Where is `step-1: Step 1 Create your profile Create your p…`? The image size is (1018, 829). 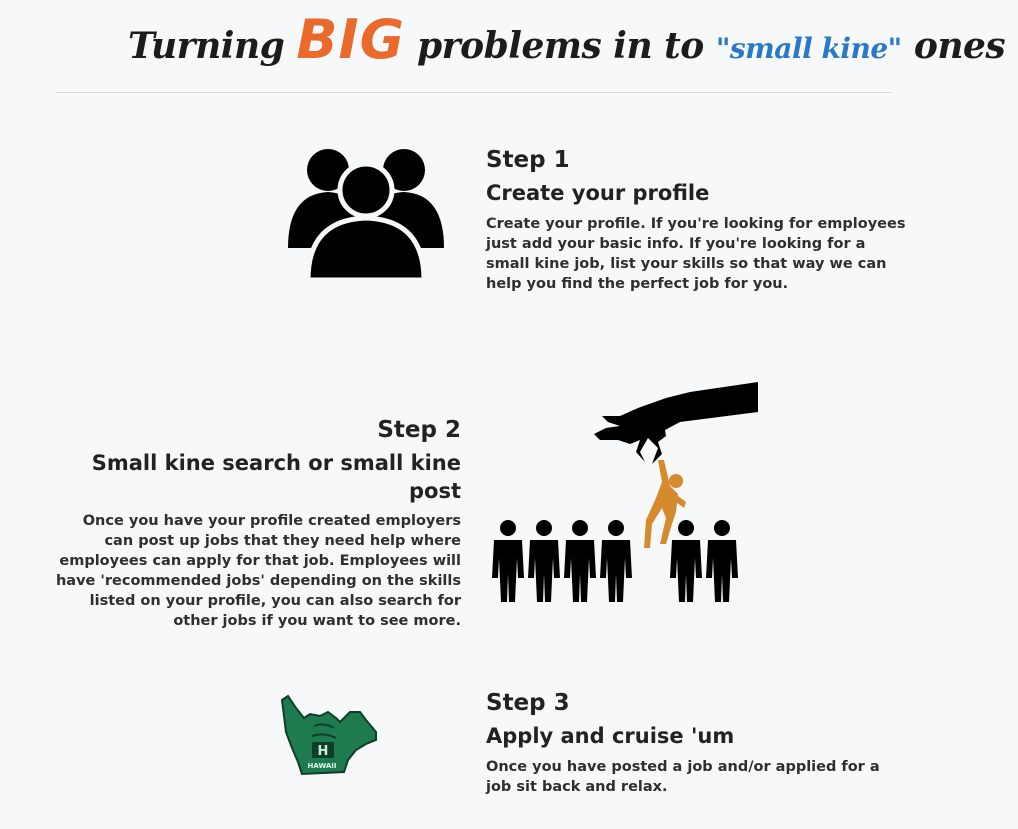 step-1: Step 1 Create your profile Create your p… is located at coordinates (696, 220).